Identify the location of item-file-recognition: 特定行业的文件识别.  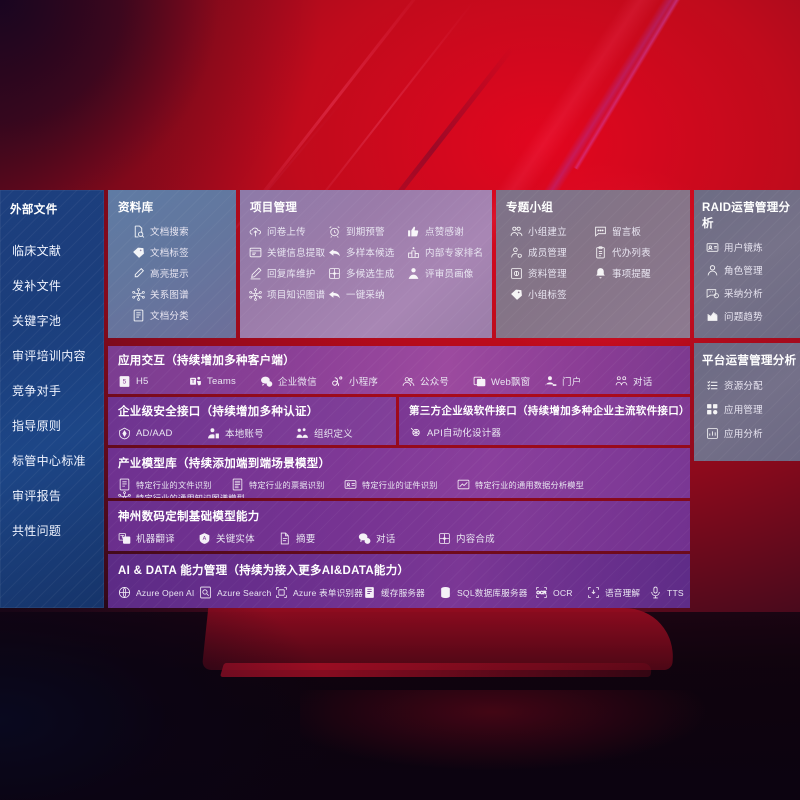
(174, 484).